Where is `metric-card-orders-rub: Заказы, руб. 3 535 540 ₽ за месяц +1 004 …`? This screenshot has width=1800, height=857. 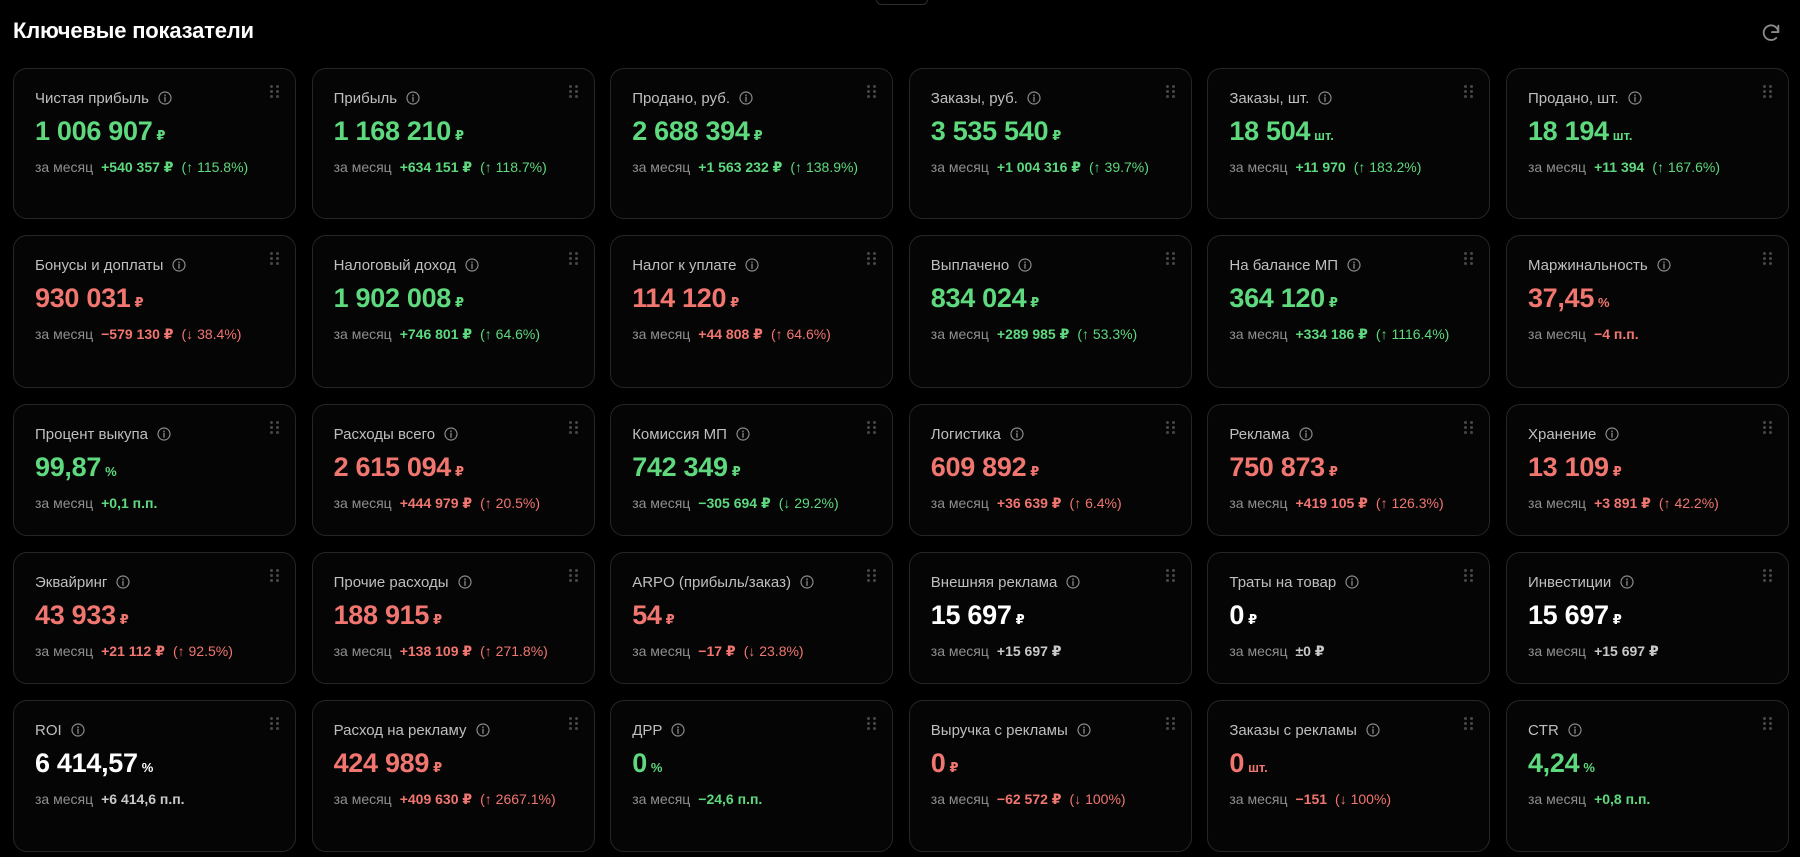 metric-card-orders-rub: Заказы, руб. 3 535 540 ₽ за месяц +1 004 … is located at coordinates (1050, 143).